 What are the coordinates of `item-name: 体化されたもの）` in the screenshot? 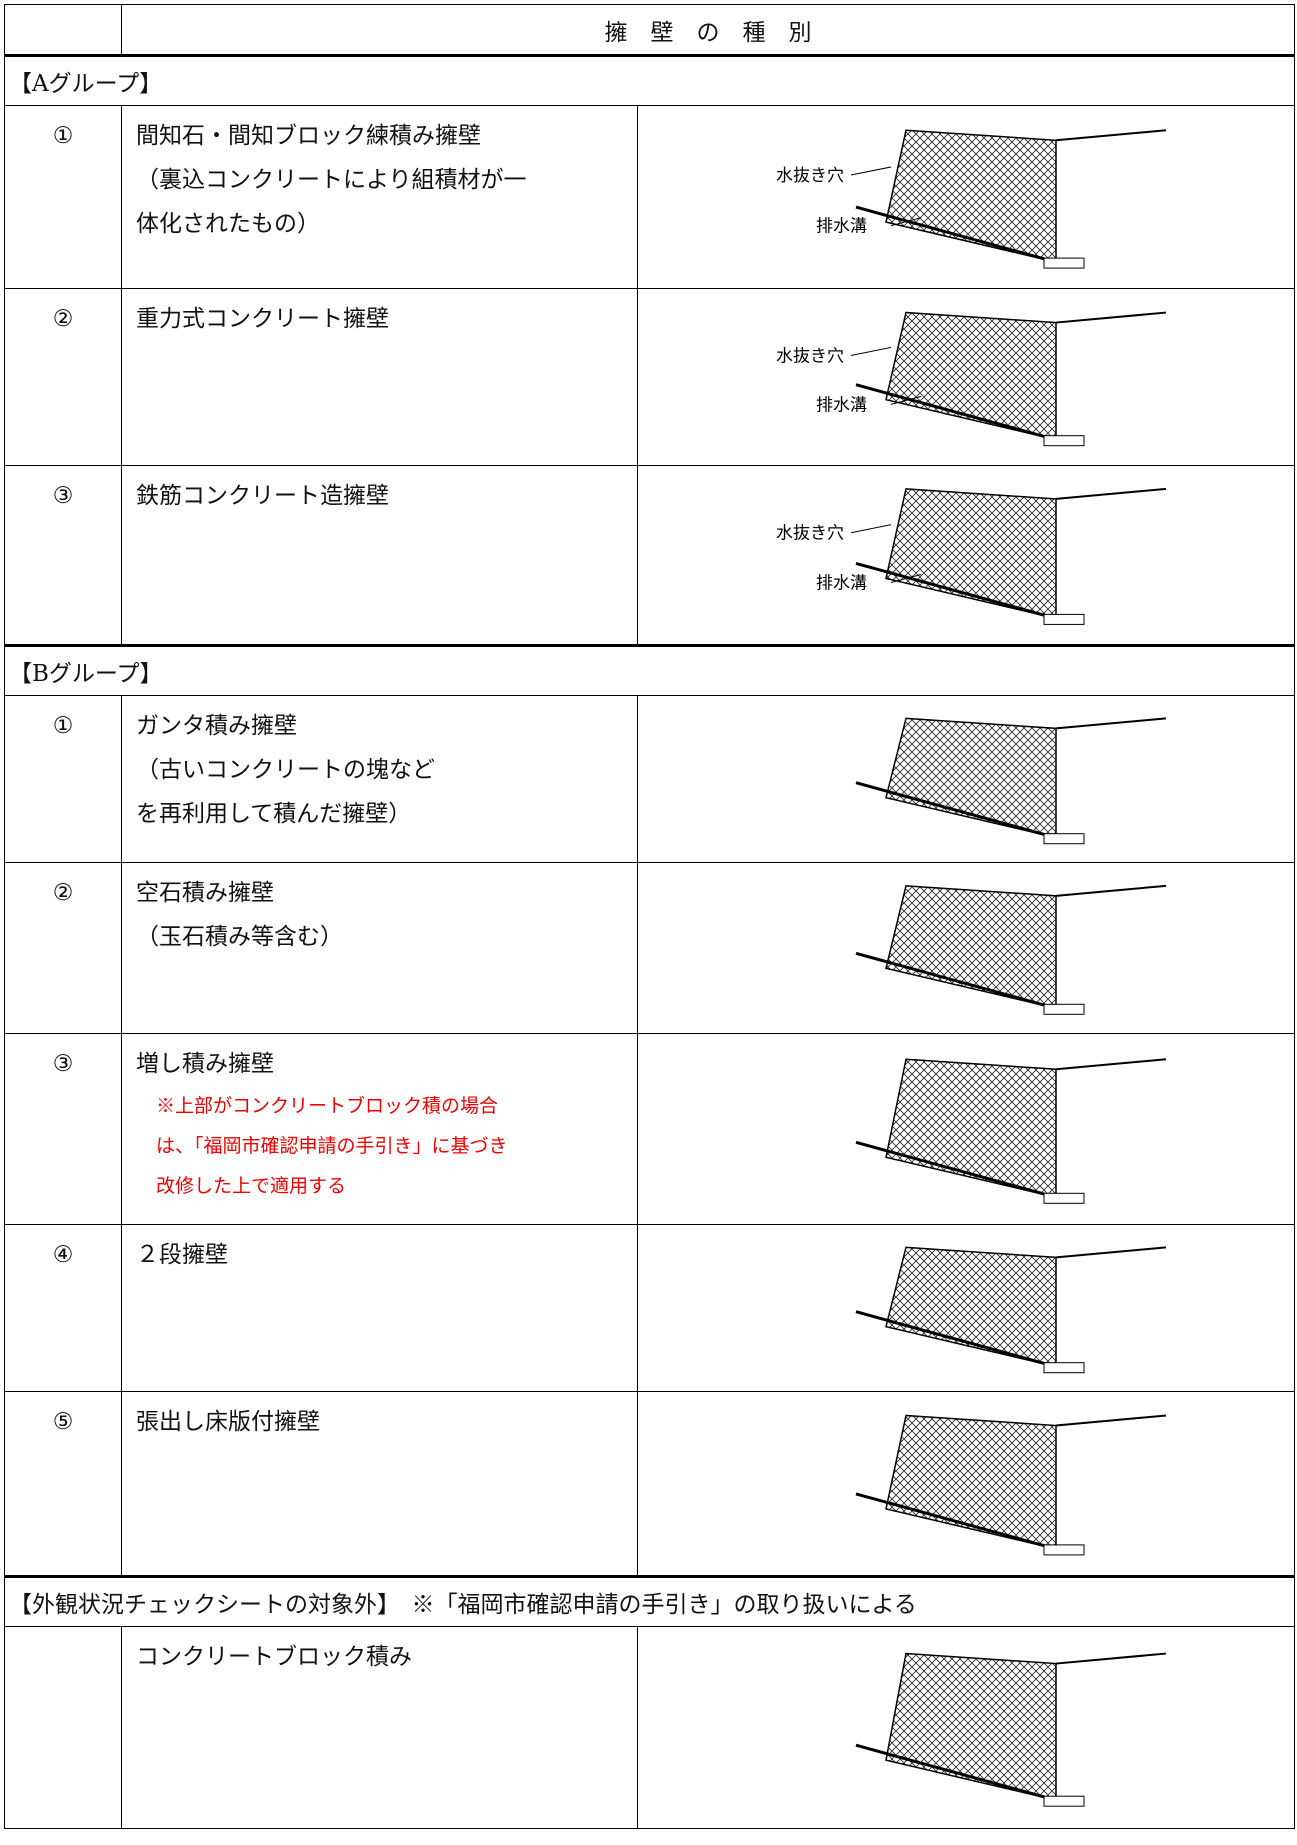 It's located at (228, 224).